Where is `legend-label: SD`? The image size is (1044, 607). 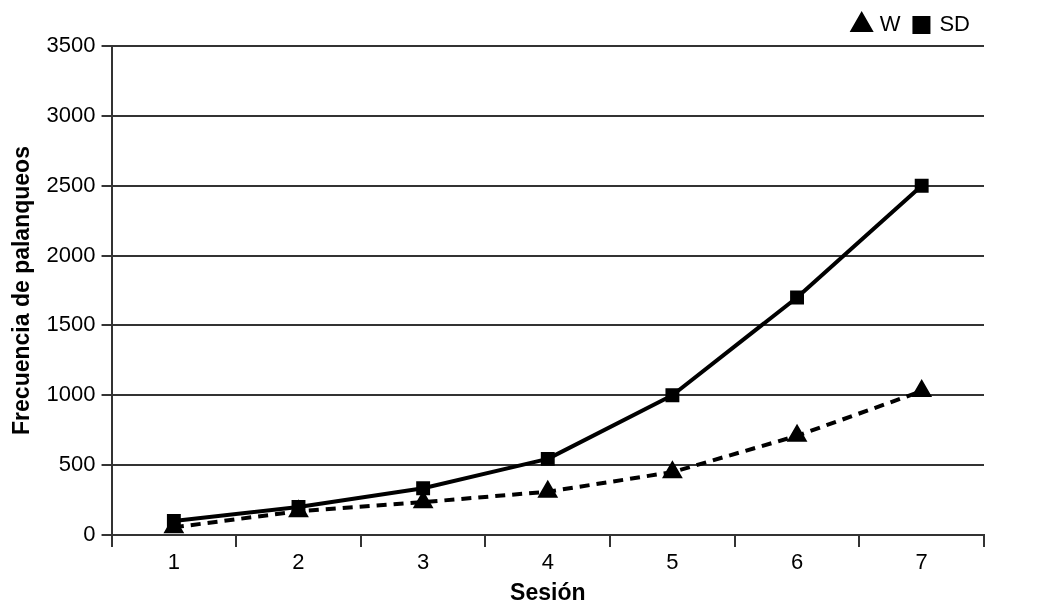 legend-label: SD is located at coordinates (954, 24).